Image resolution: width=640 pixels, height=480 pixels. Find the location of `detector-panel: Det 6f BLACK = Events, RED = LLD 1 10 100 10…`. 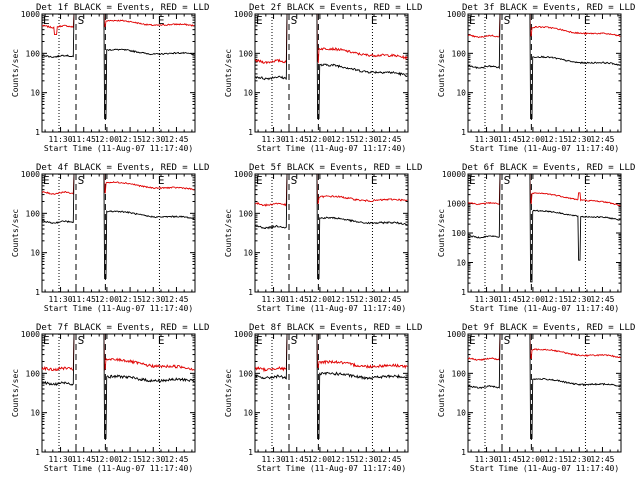

detector-panel: Det 6f BLACK = Events, RED = LLD 1 10 100 10… is located at coordinates (536, 238).